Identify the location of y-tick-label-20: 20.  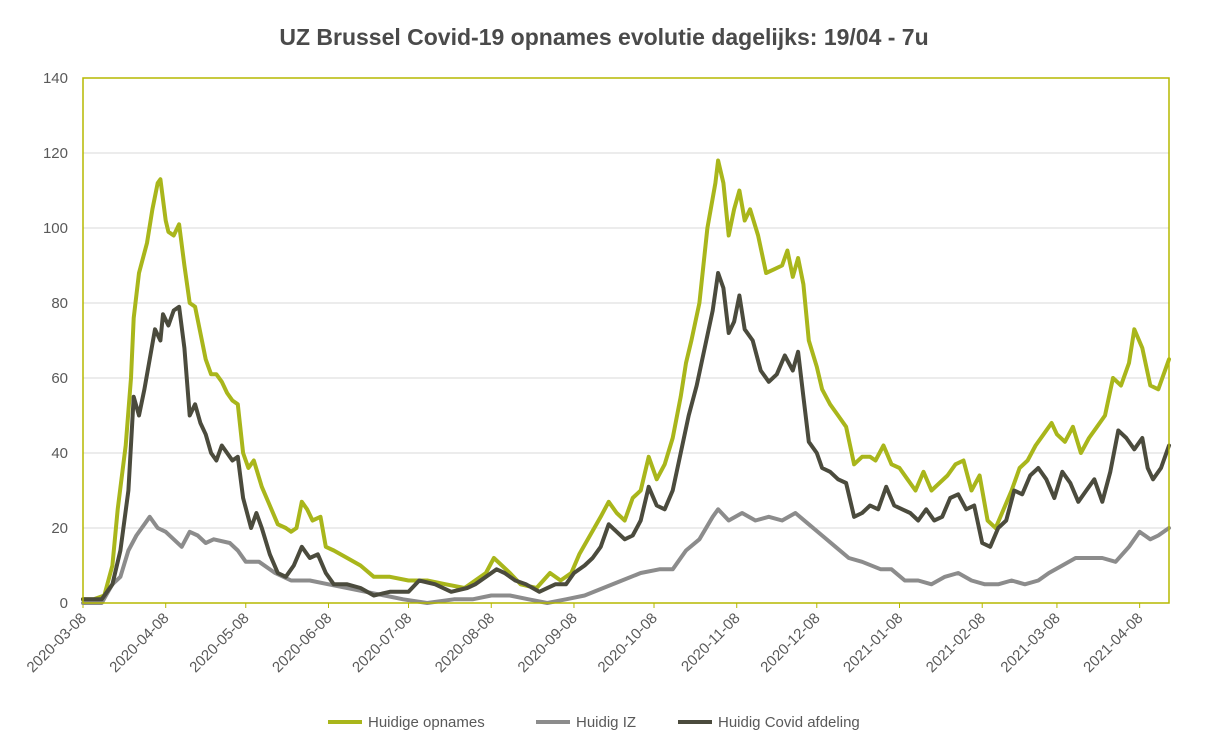
(59, 528).